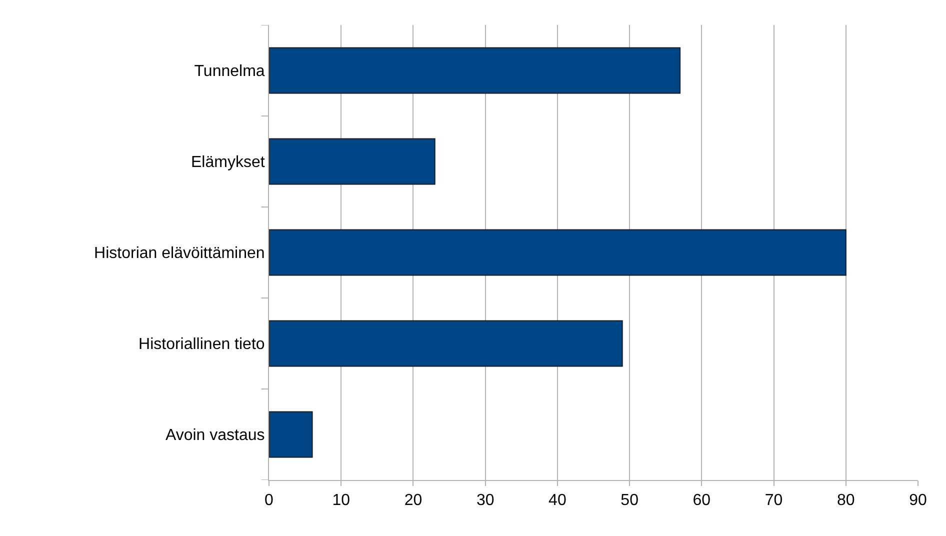 Image resolution: width=946 pixels, height=536 pixels. What do you see at coordinates (701, 501) in the screenshot?
I see `x-tick-label: 60` at bounding box center [701, 501].